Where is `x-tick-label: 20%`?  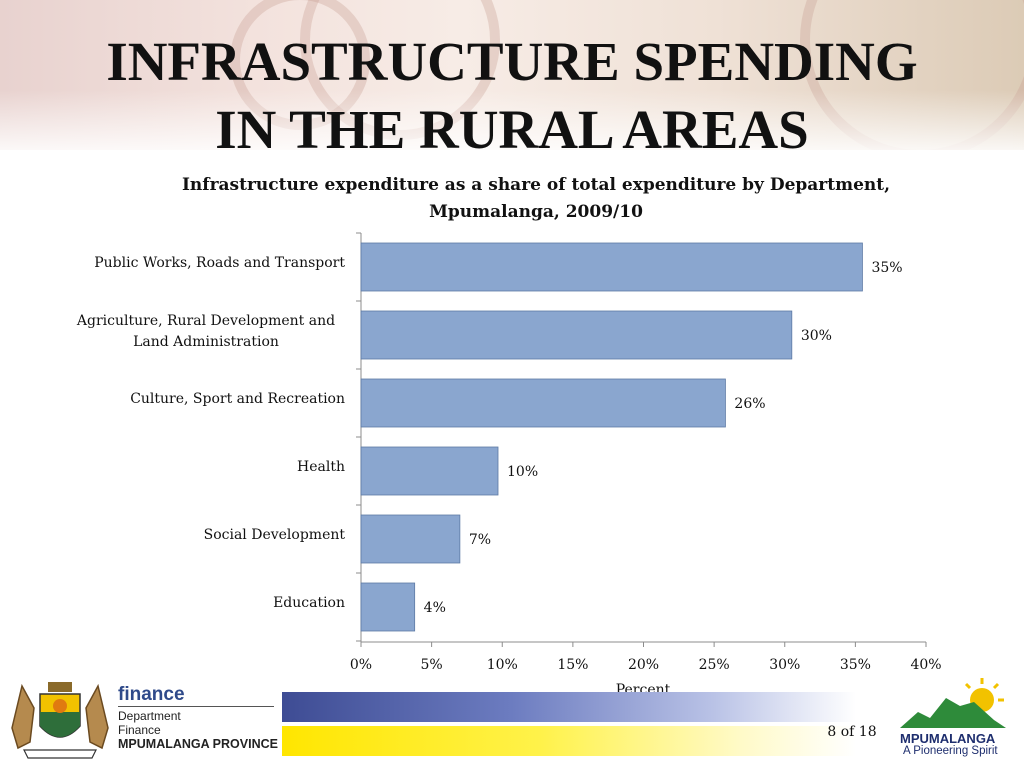
x-tick-label: 20% is located at coordinates (643, 665).